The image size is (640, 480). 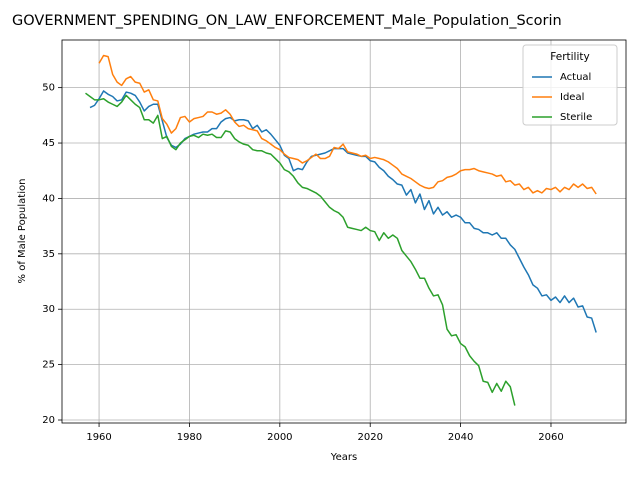 What do you see at coordinates (22, 231) in the screenshot?
I see `y-axis-label: % of Male Population` at bounding box center [22, 231].